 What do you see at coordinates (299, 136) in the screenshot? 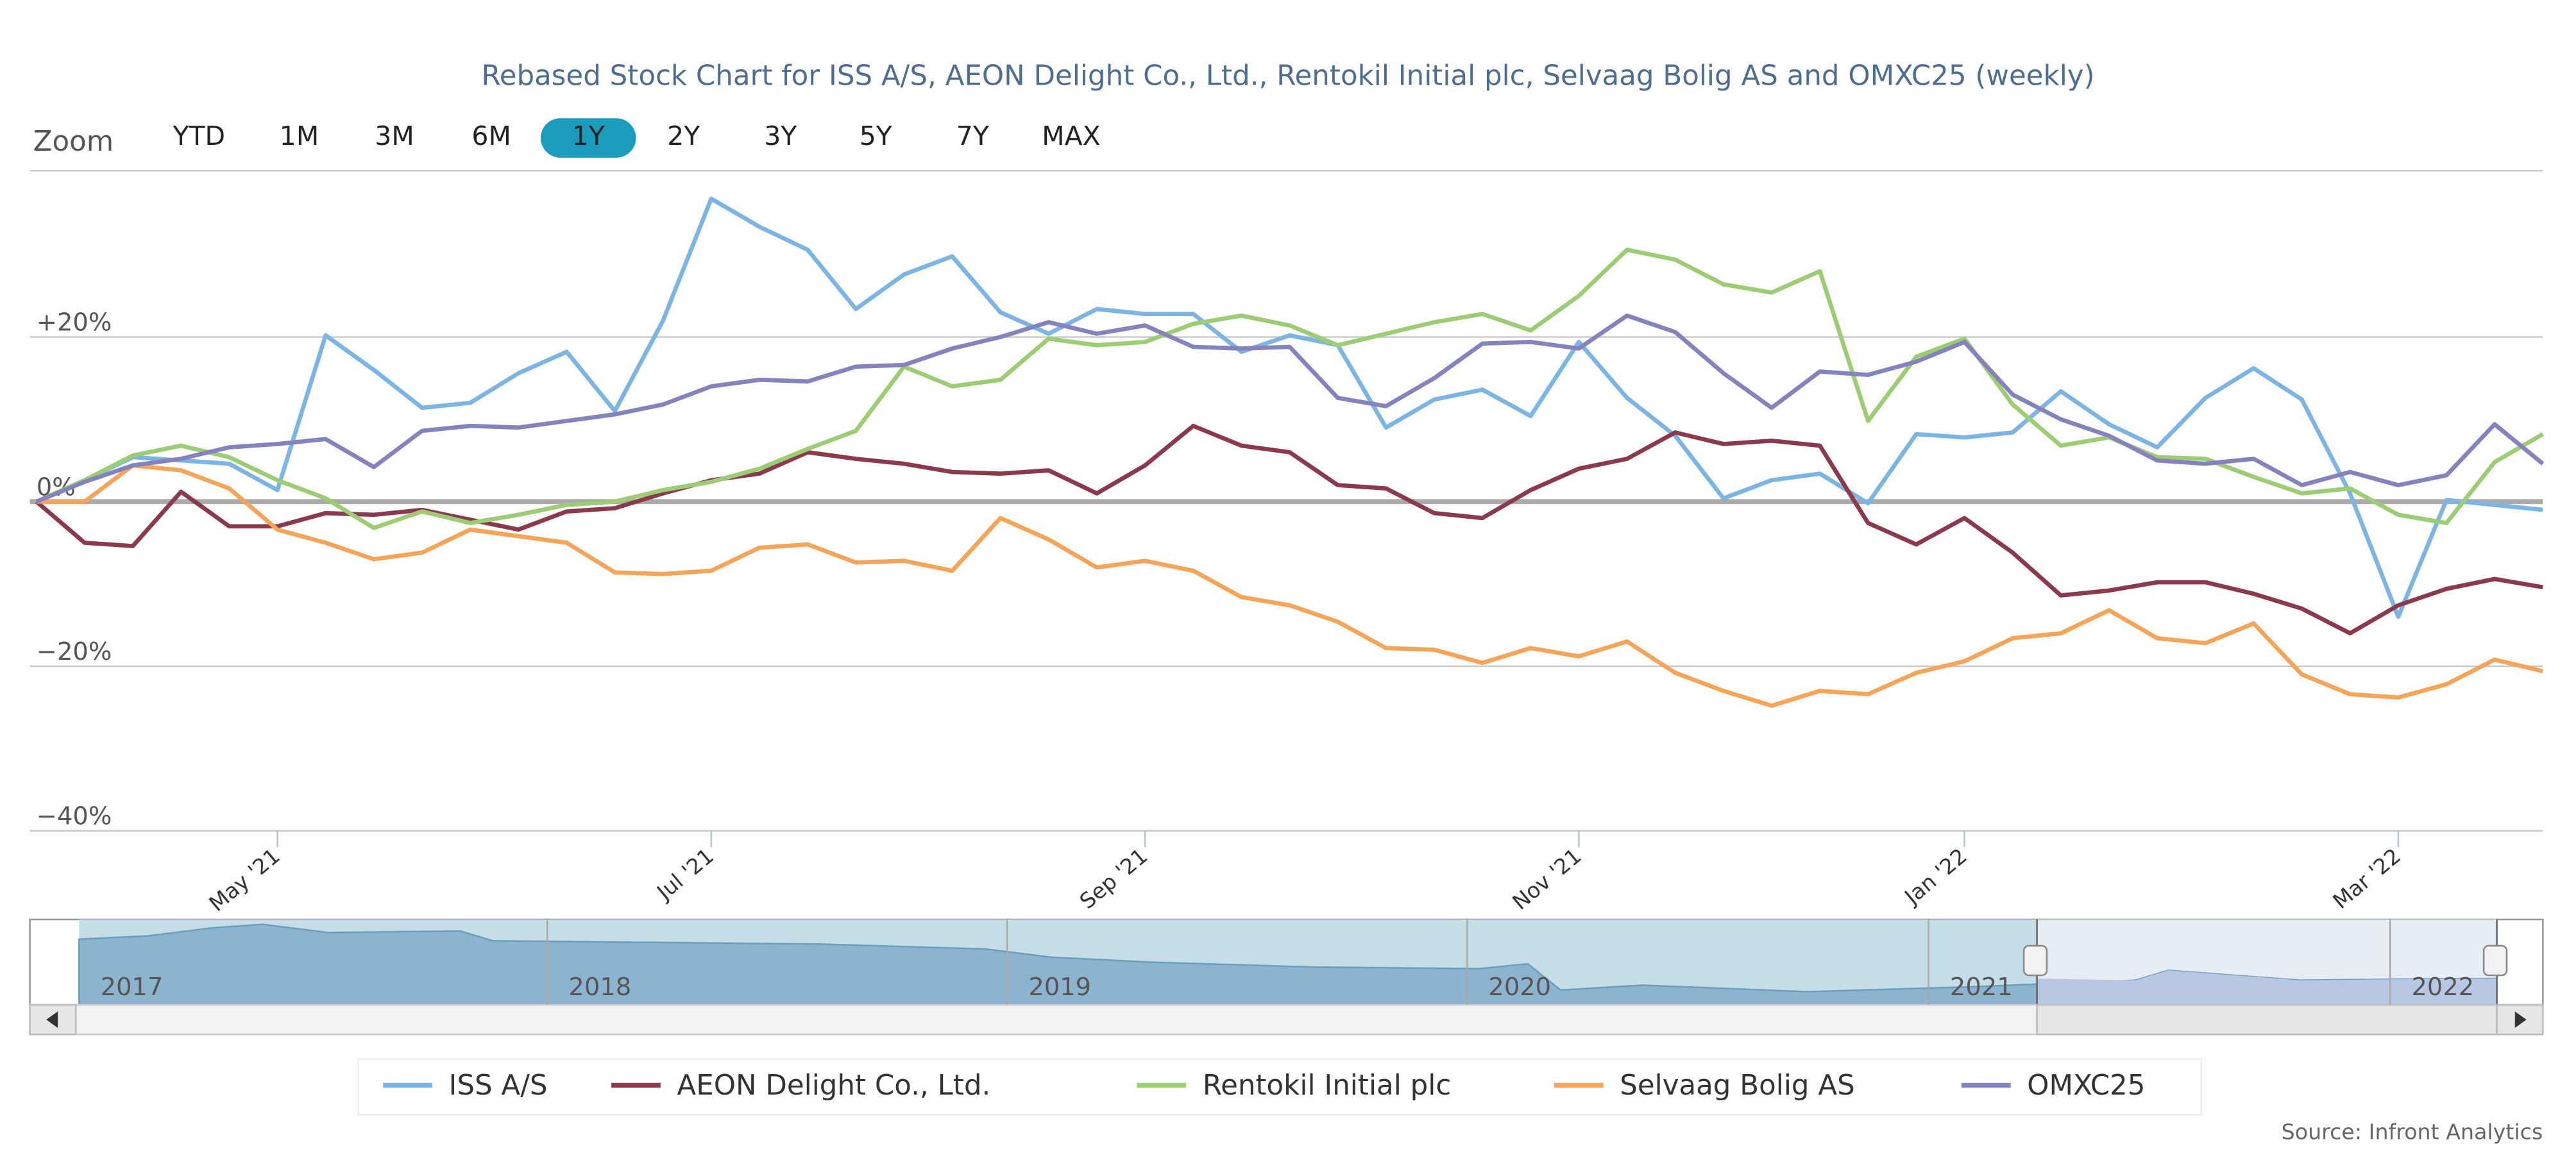
I see `zoom-button: 1M` at bounding box center [299, 136].